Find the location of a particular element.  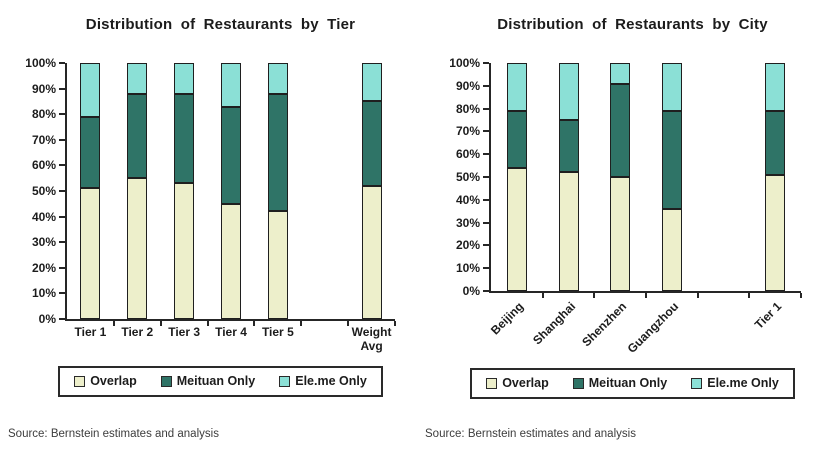

legend-swatch-meituan-only is located at coordinates (166, 381).